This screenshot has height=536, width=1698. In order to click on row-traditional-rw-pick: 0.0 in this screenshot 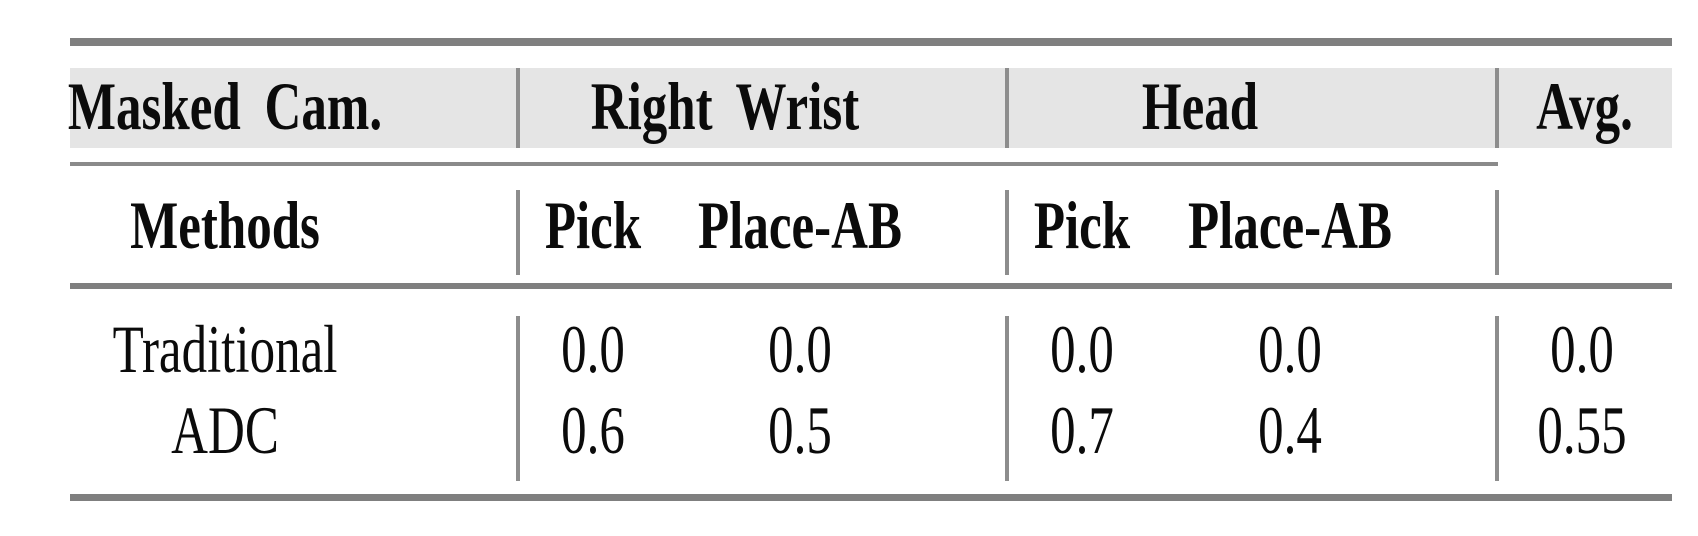, I will do `click(593, 351)`.